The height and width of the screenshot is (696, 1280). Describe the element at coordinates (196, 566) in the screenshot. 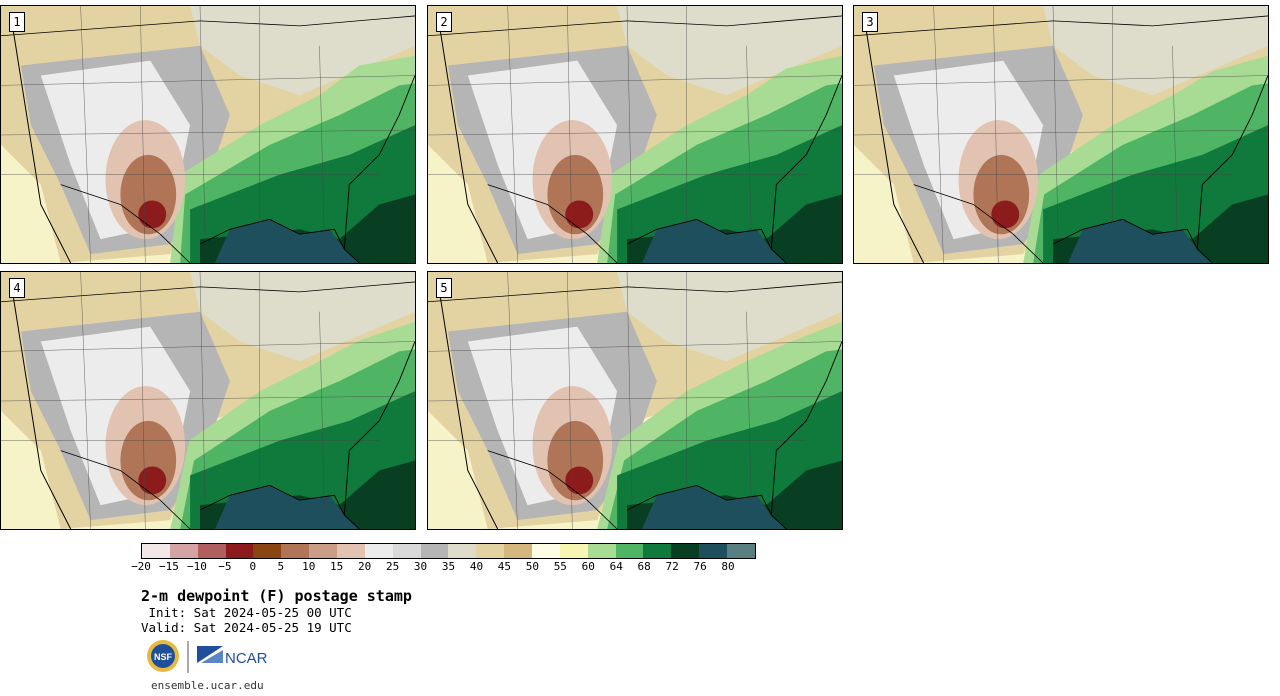

I see `colorbar-tick-label: −10` at that location.